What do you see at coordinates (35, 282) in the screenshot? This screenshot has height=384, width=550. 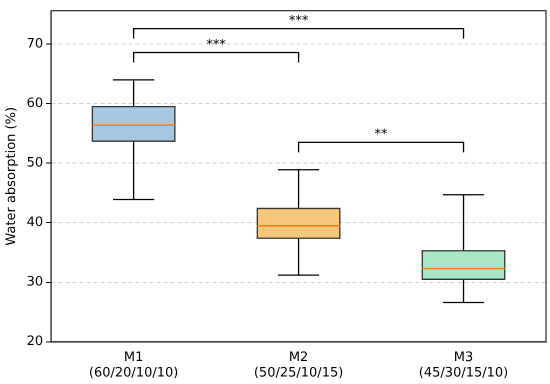 I see `y-tick-label: 30` at bounding box center [35, 282].